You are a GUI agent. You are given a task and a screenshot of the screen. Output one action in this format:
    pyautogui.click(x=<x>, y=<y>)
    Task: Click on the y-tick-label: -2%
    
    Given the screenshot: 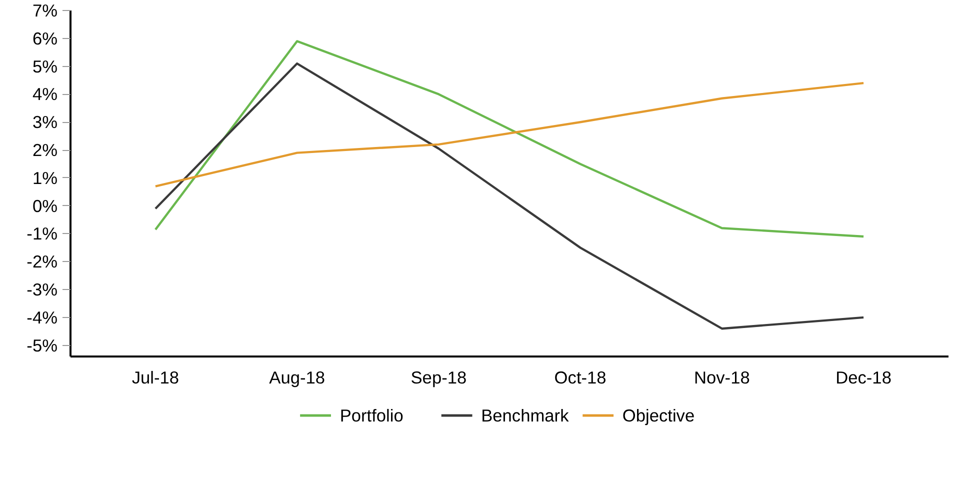 What is the action you would take?
    pyautogui.click(x=42, y=262)
    